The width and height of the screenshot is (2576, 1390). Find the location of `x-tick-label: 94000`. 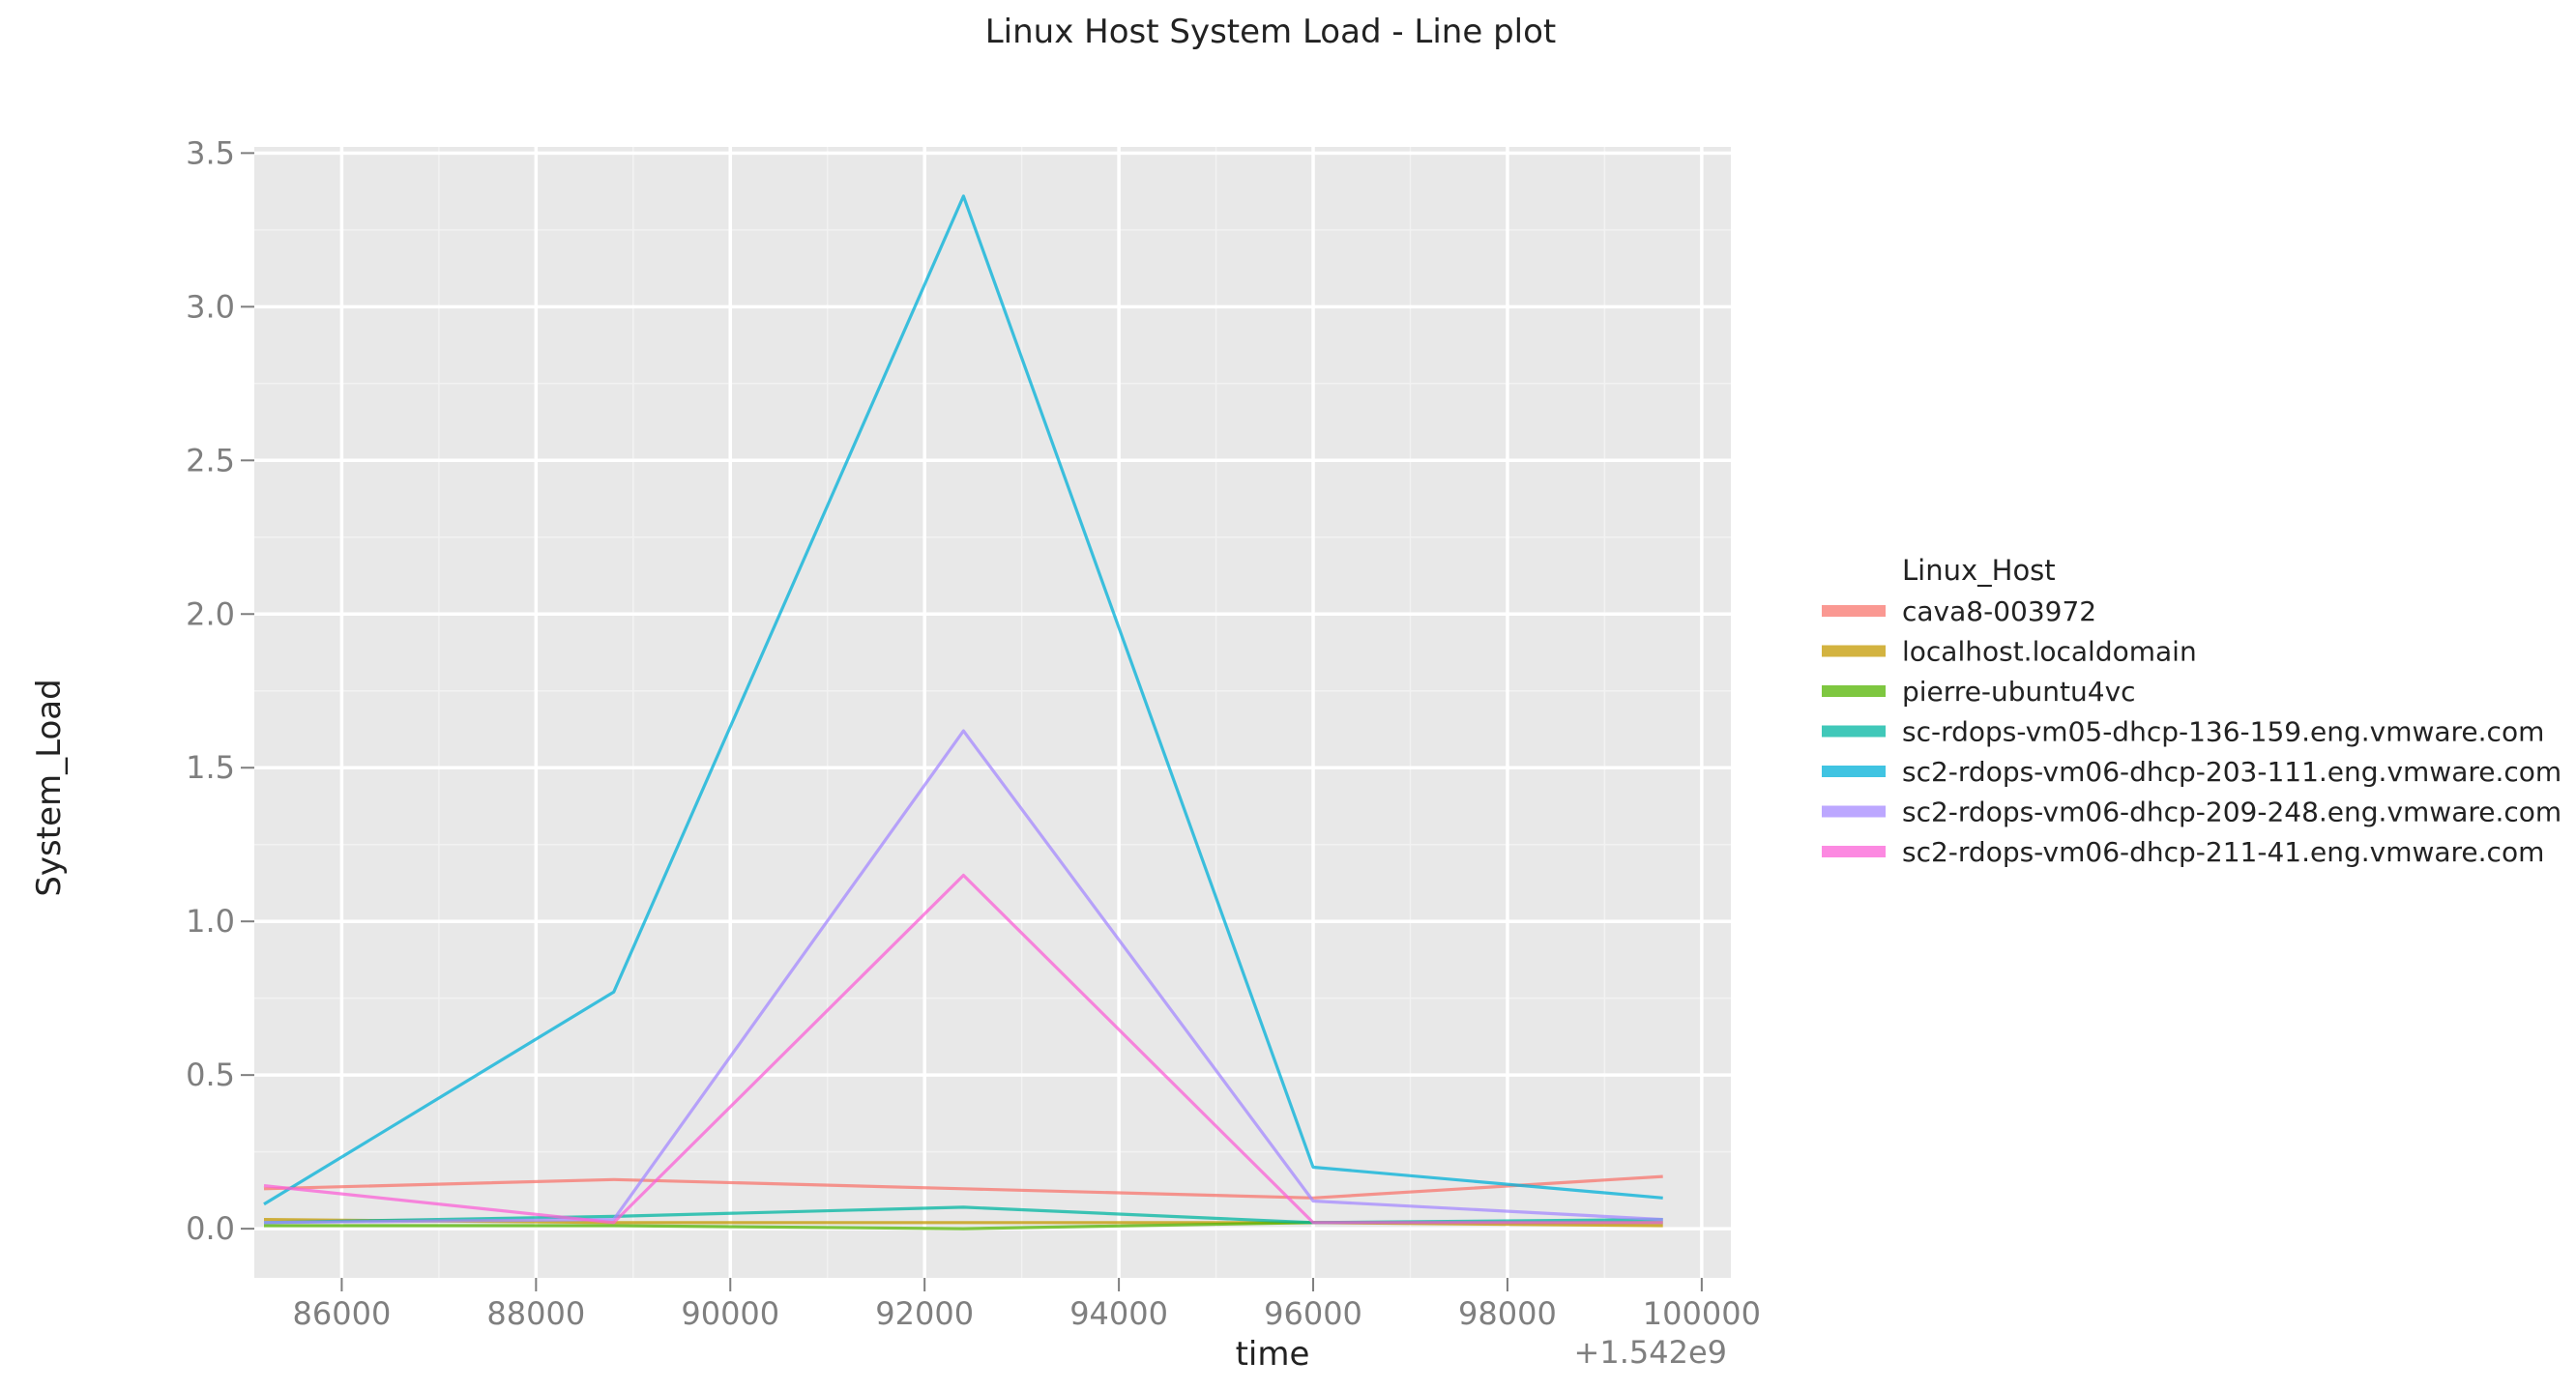

x-tick-label: 94000 is located at coordinates (1118, 1313).